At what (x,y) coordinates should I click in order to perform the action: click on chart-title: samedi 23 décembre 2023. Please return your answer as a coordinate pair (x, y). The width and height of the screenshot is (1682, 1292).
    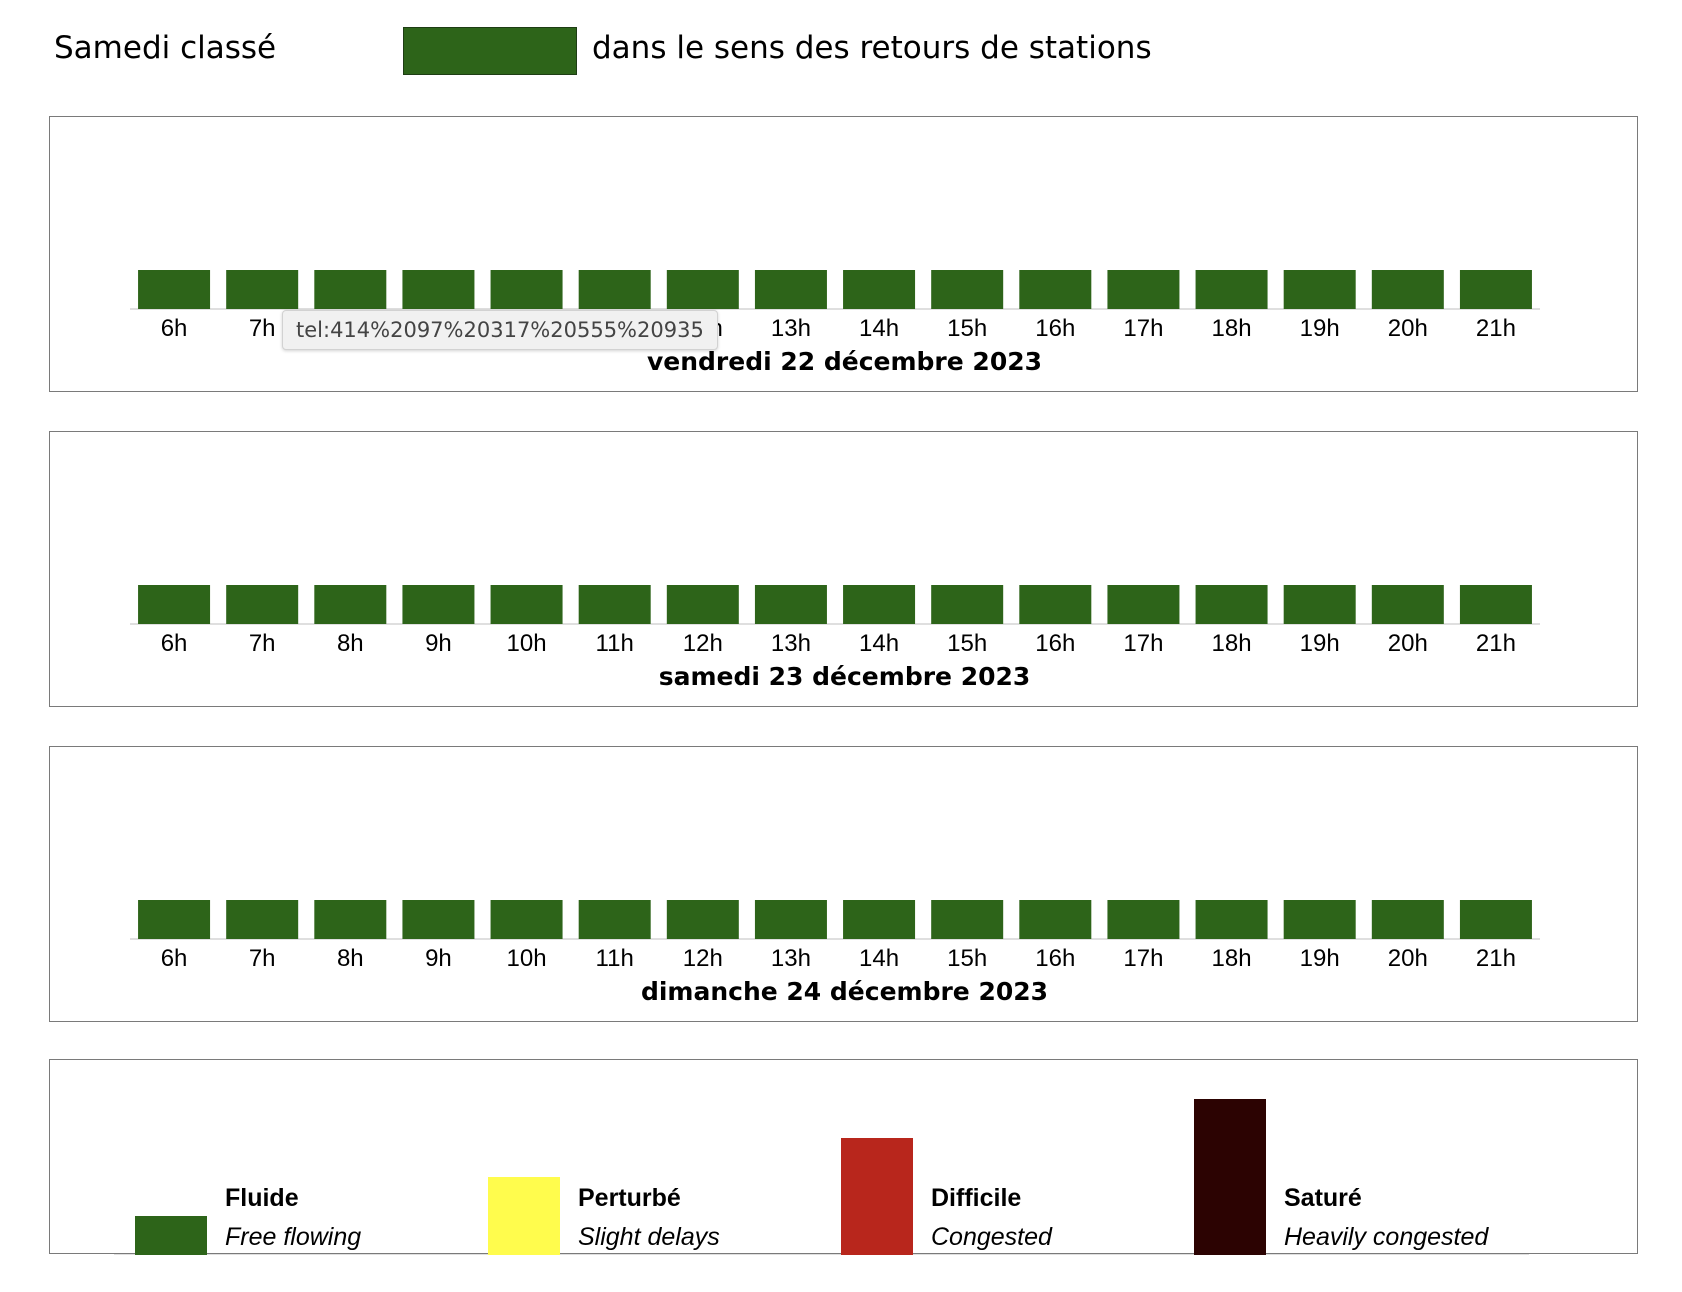
    Looking at the image, I should click on (845, 676).